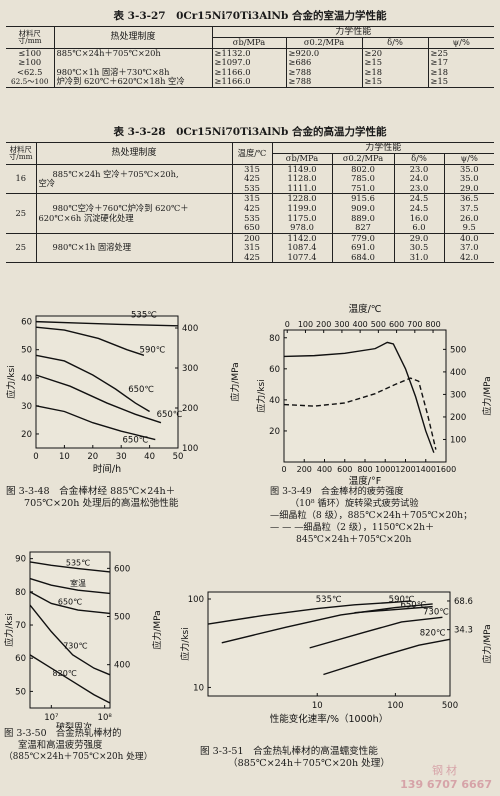  What do you see at coordinates (250, 15) in the screenshot?
I see `table-27-caption: 表 3-3-27 0Cr15Ni70Ti3AlNb 合金的室温力学性能` at bounding box center [250, 15].